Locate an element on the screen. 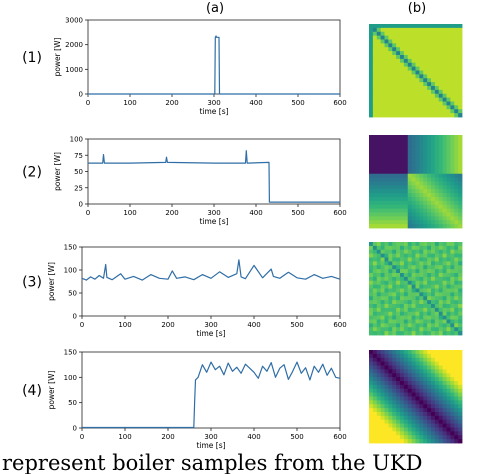  x-tick-label: 500 is located at coordinates (297, 213).